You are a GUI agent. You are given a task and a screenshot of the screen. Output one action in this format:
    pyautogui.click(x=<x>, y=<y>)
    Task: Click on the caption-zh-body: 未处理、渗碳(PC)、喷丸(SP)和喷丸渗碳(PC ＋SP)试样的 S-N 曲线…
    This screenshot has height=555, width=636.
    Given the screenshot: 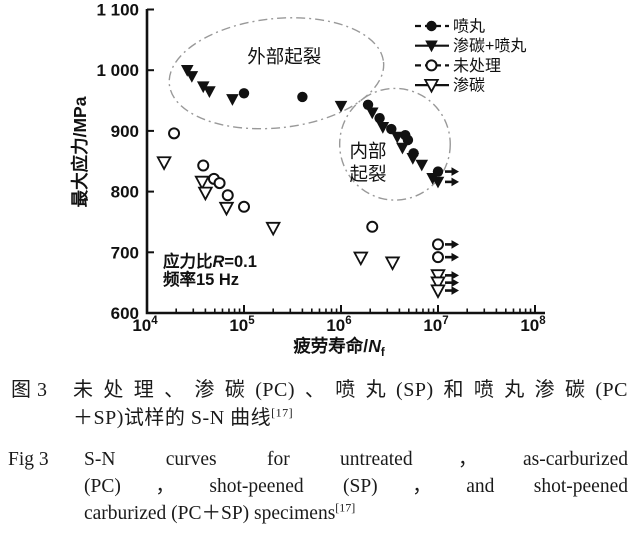 What is the action you would take?
    pyautogui.click(x=350, y=404)
    